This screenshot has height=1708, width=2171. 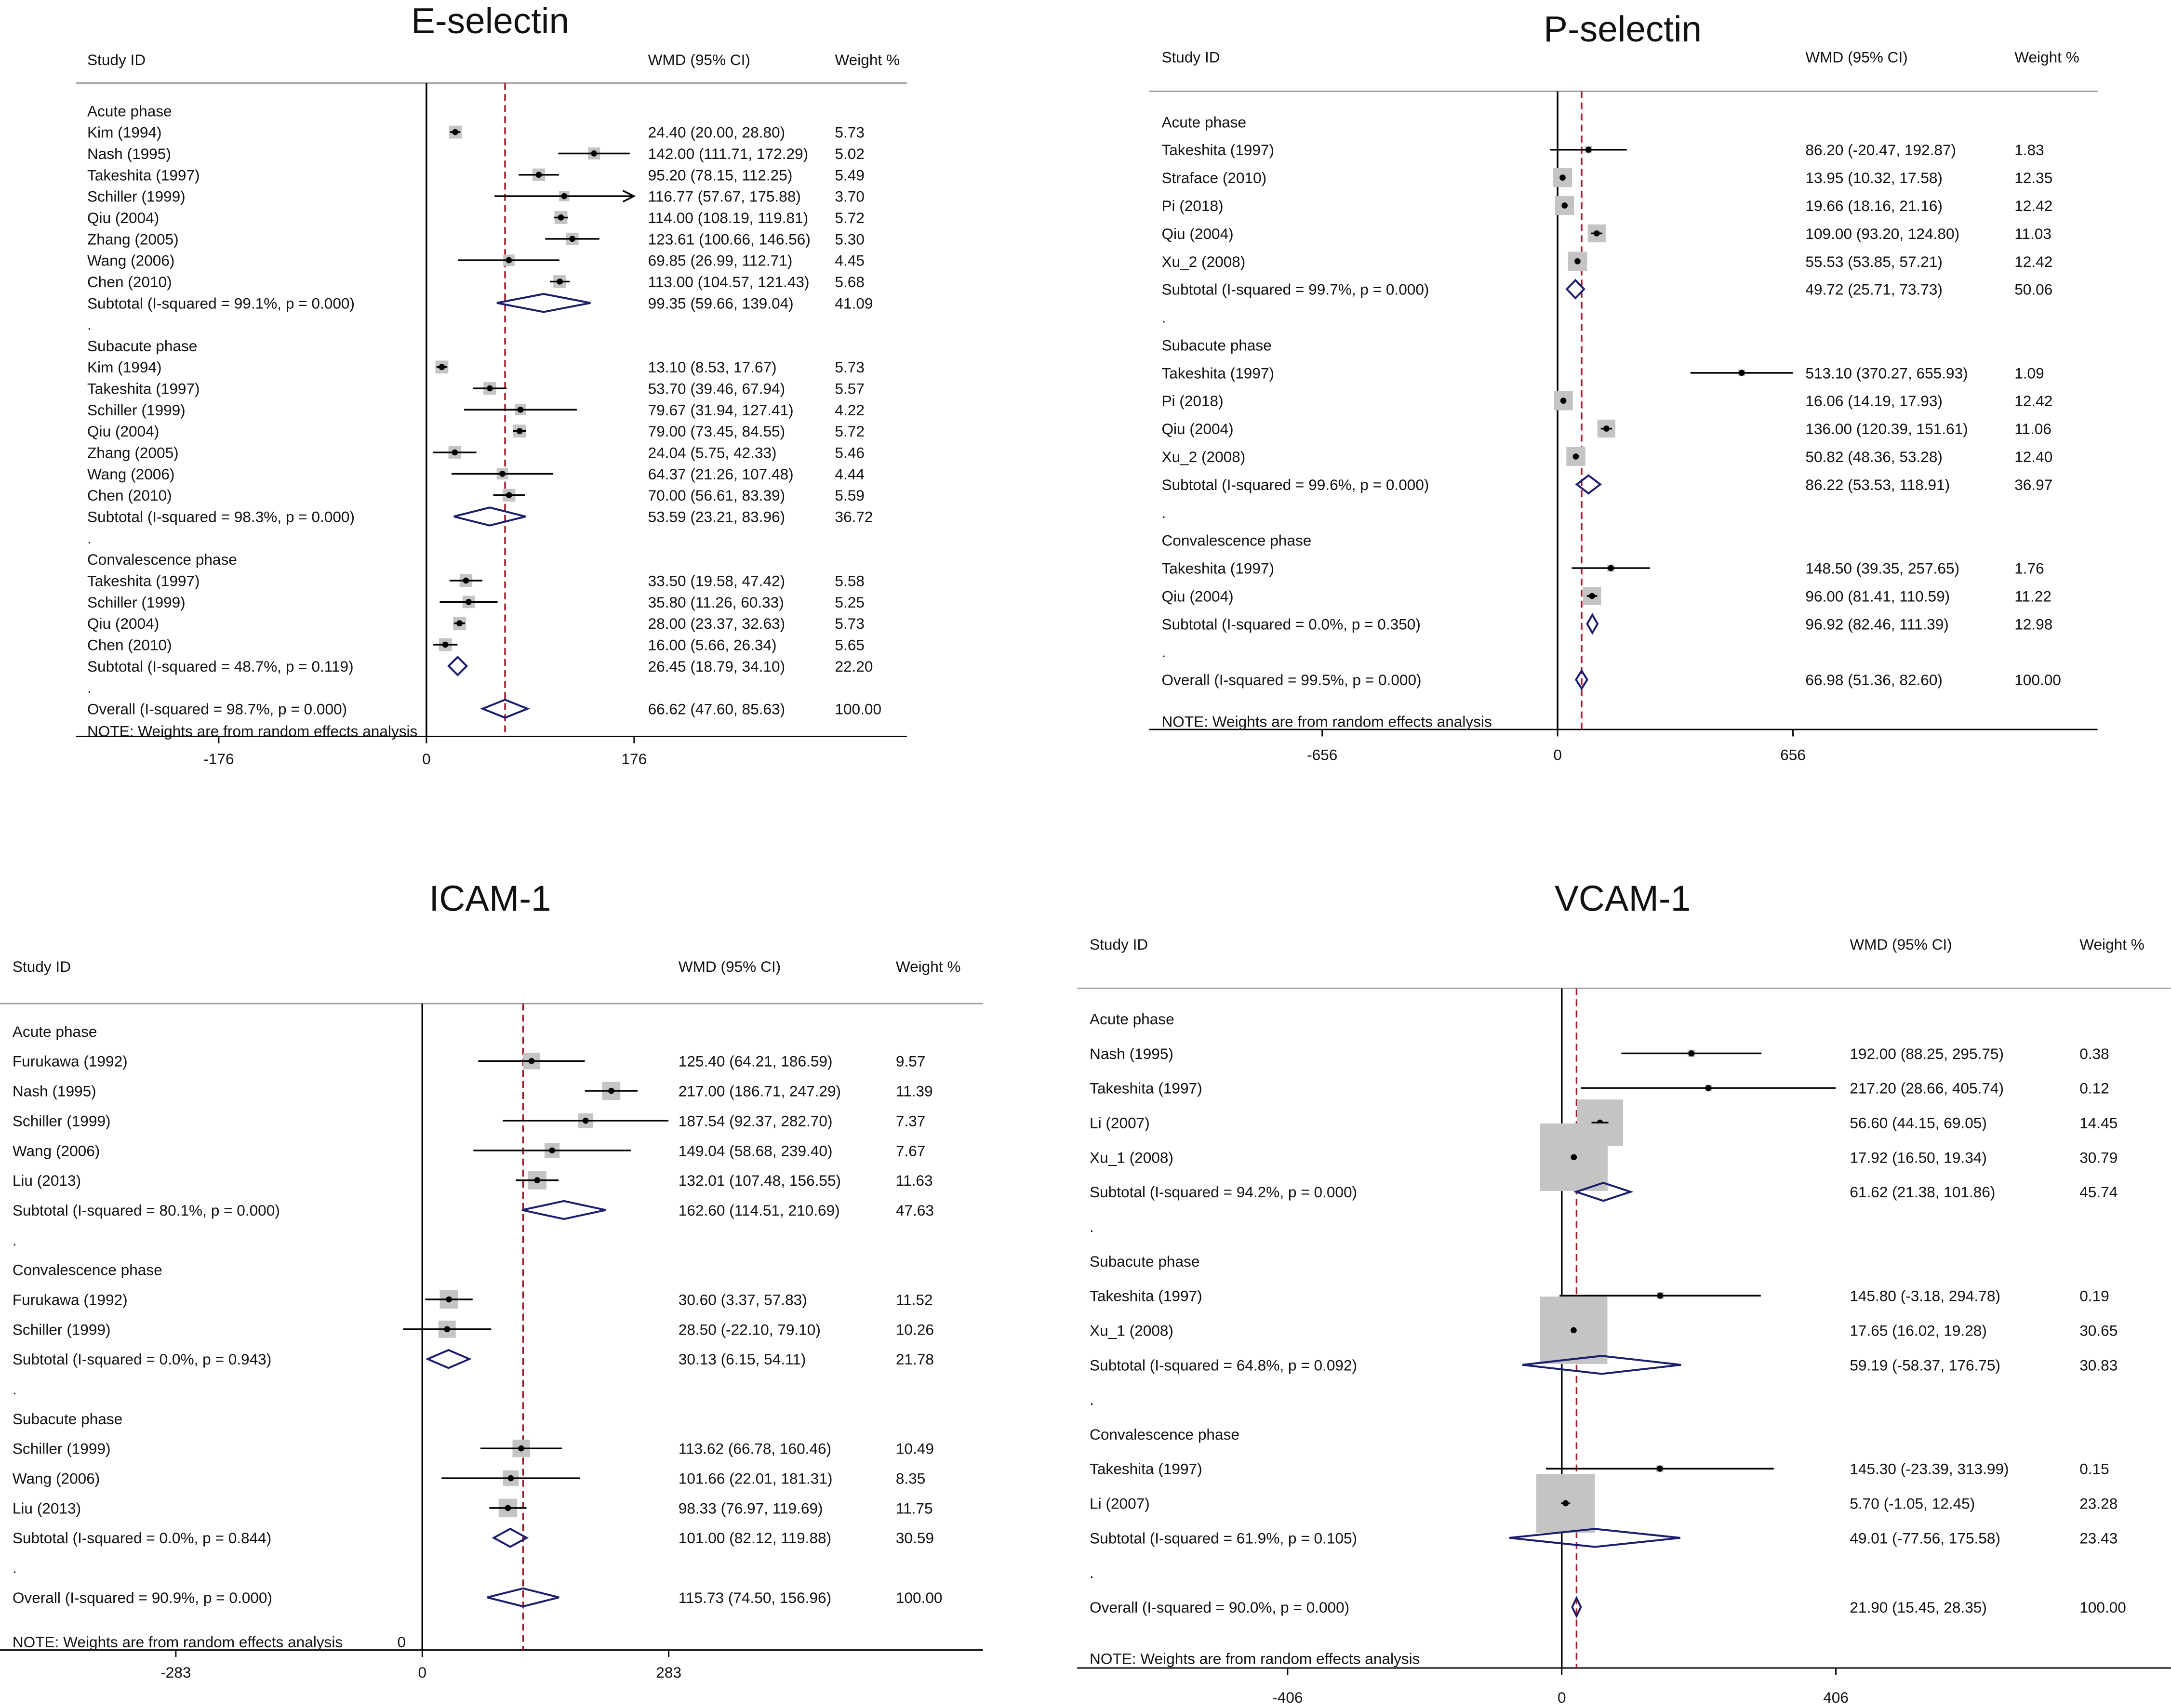 I want to click on ci-value: 50.82 (48.36, 53.28), so click(x=1874, y=457).